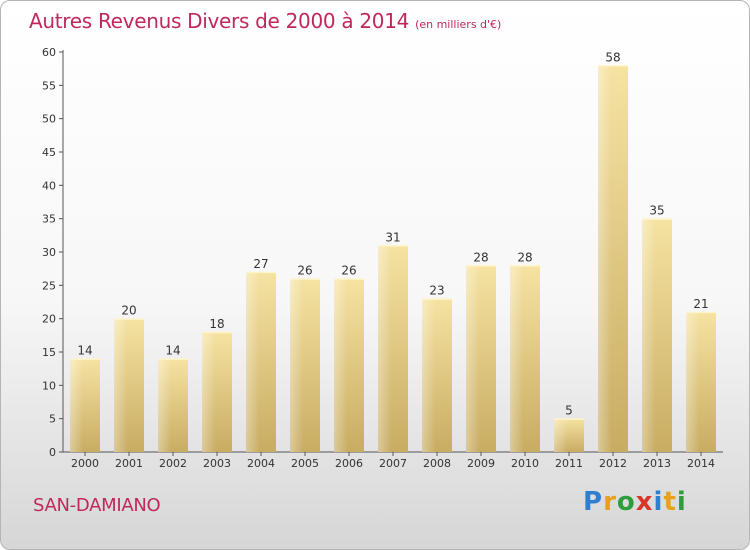 The image size is (750, 550). What do you see at coordinates (217, 463) in the screenshot?
I see `x-tick-label: 2003` at bounding box center [217, 463].